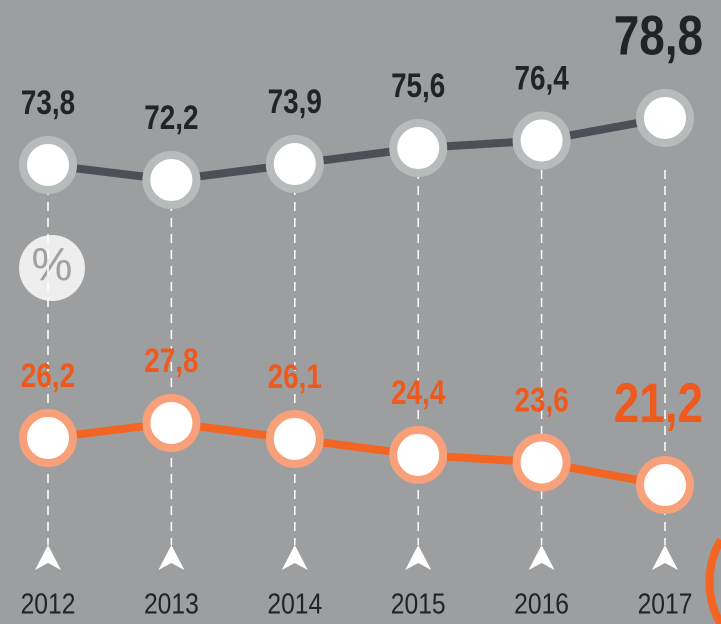 This screenshot has width=721, height=624. What do you see at coordinates (295, 101) in the screenshot?
I see `value-label: 73,9` at bounding box center [295, 101].